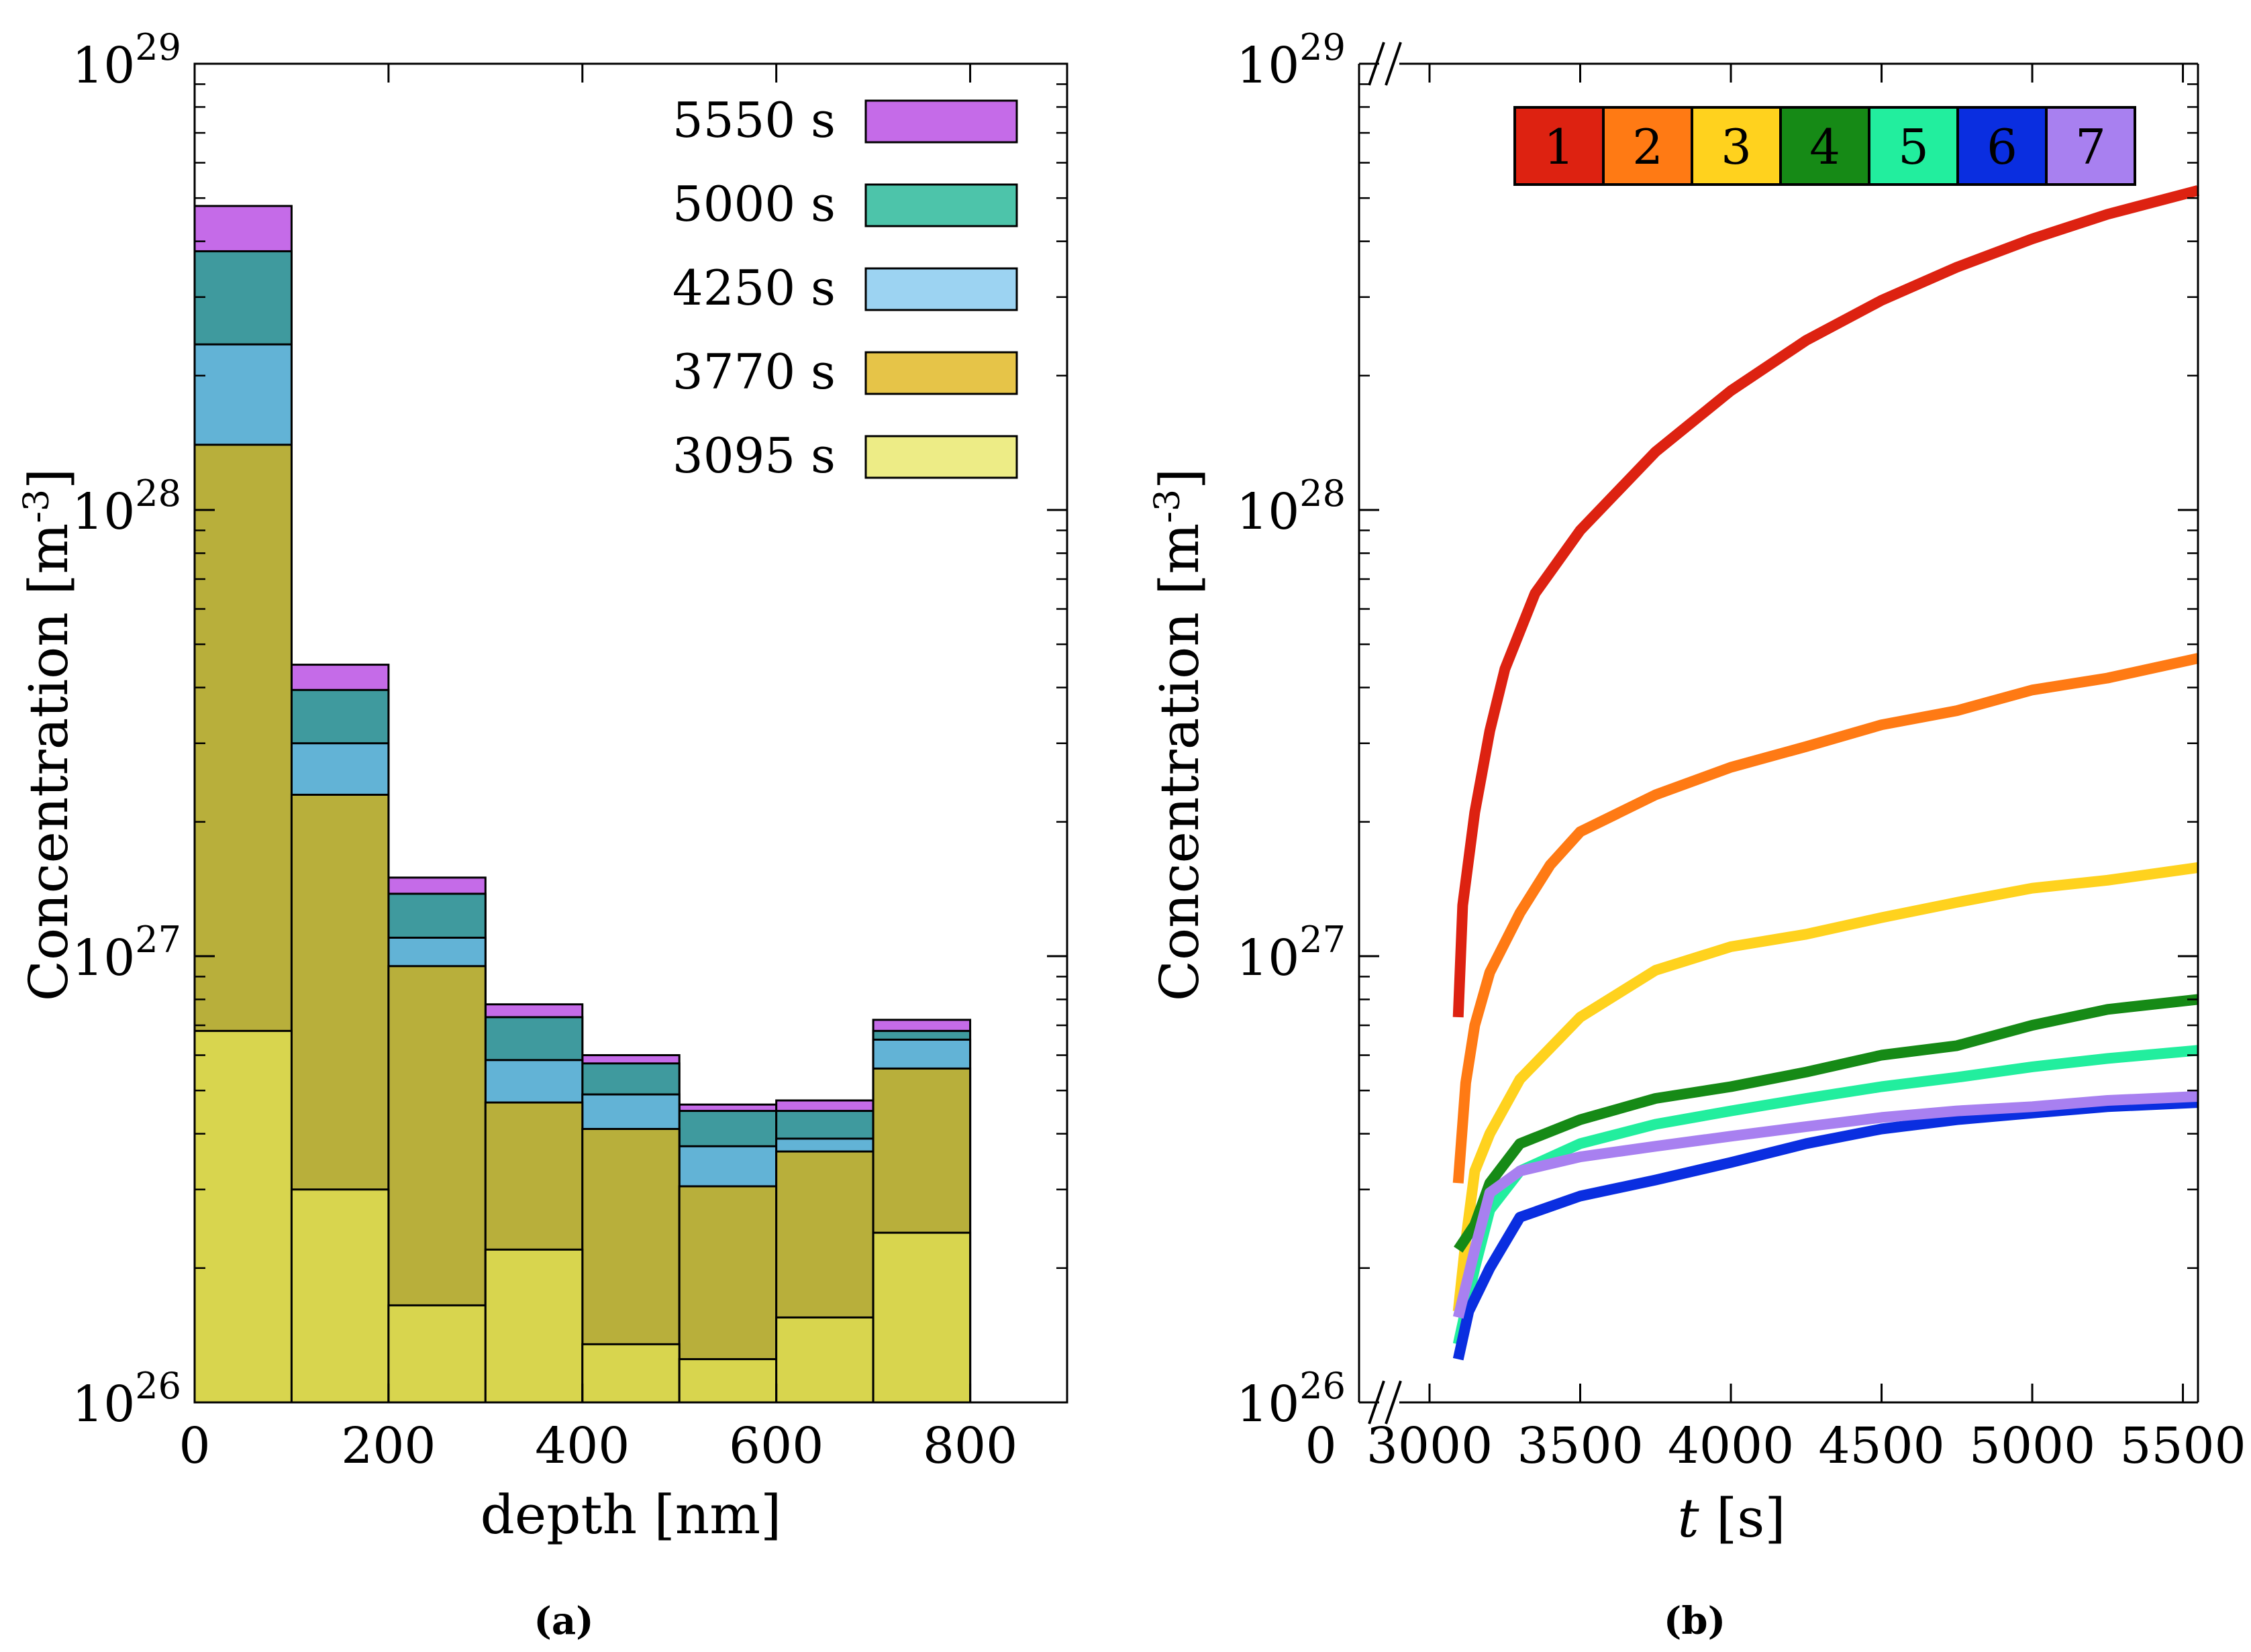 Image resolution: width=2251 pixels, height=1652 pixels. I want to click on b-legend-label: 1, so click(1559, 147).